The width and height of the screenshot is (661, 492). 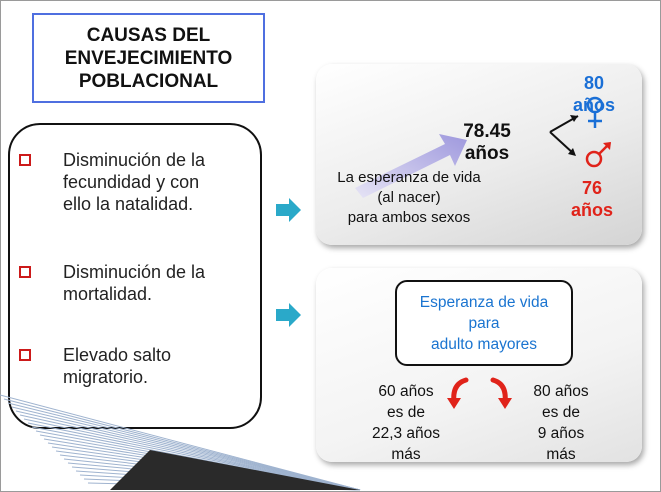 I want to click on female-symbol-icon, so click(x=595, y=112).